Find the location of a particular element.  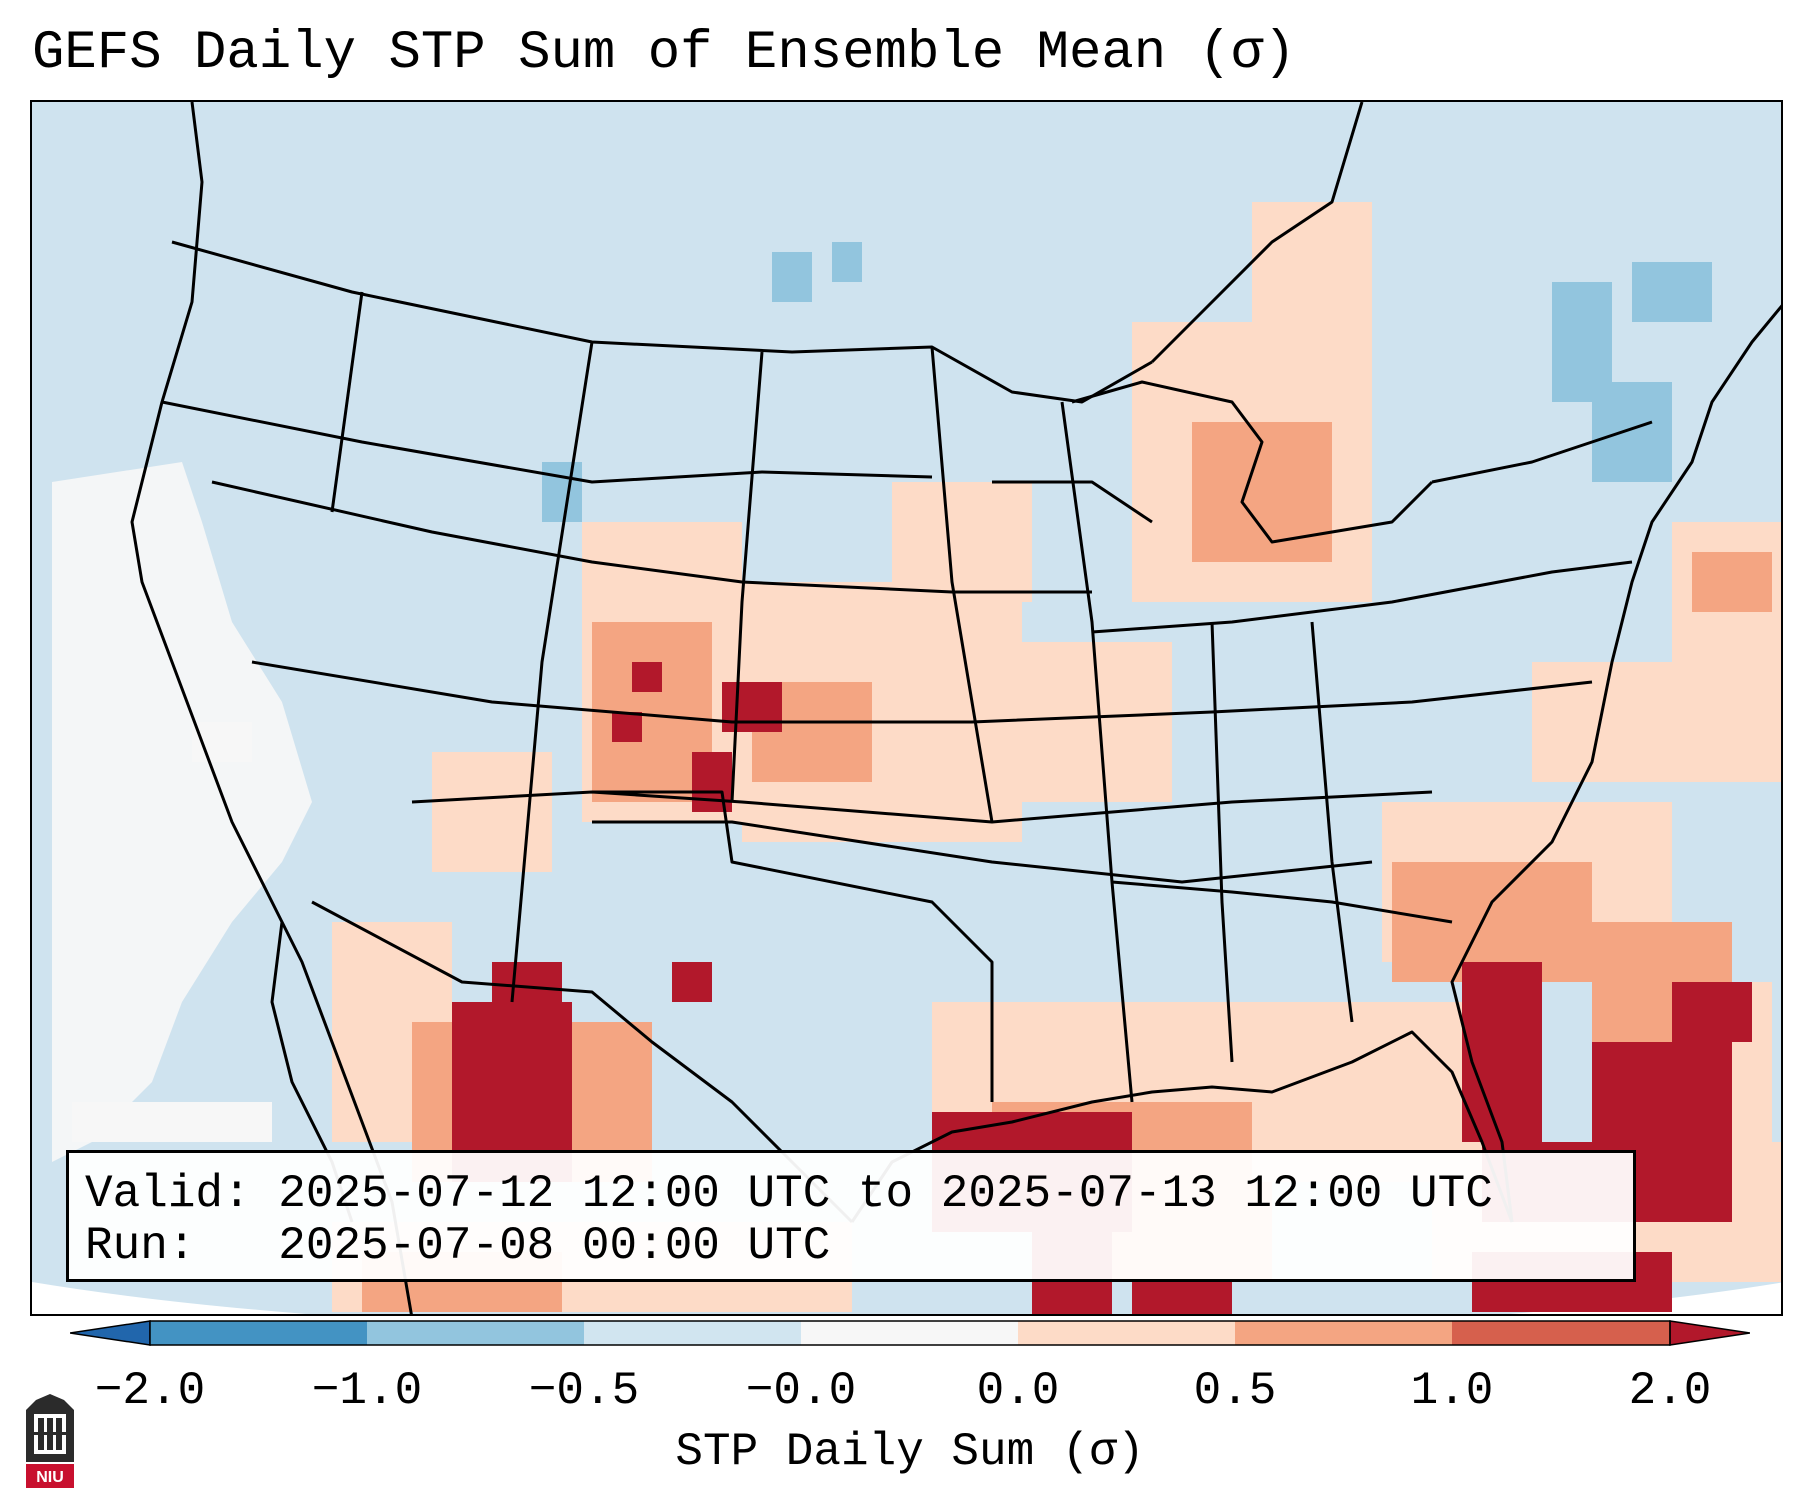

pacific-neutral-field is located at coordinates (182, 812).